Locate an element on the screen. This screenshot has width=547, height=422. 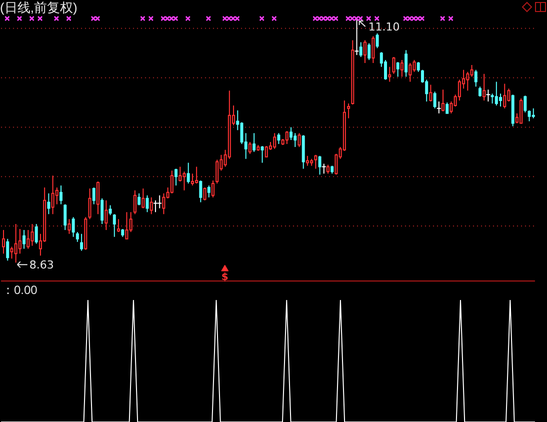
annotation: 8.63 is located at coordinates (41, 265).